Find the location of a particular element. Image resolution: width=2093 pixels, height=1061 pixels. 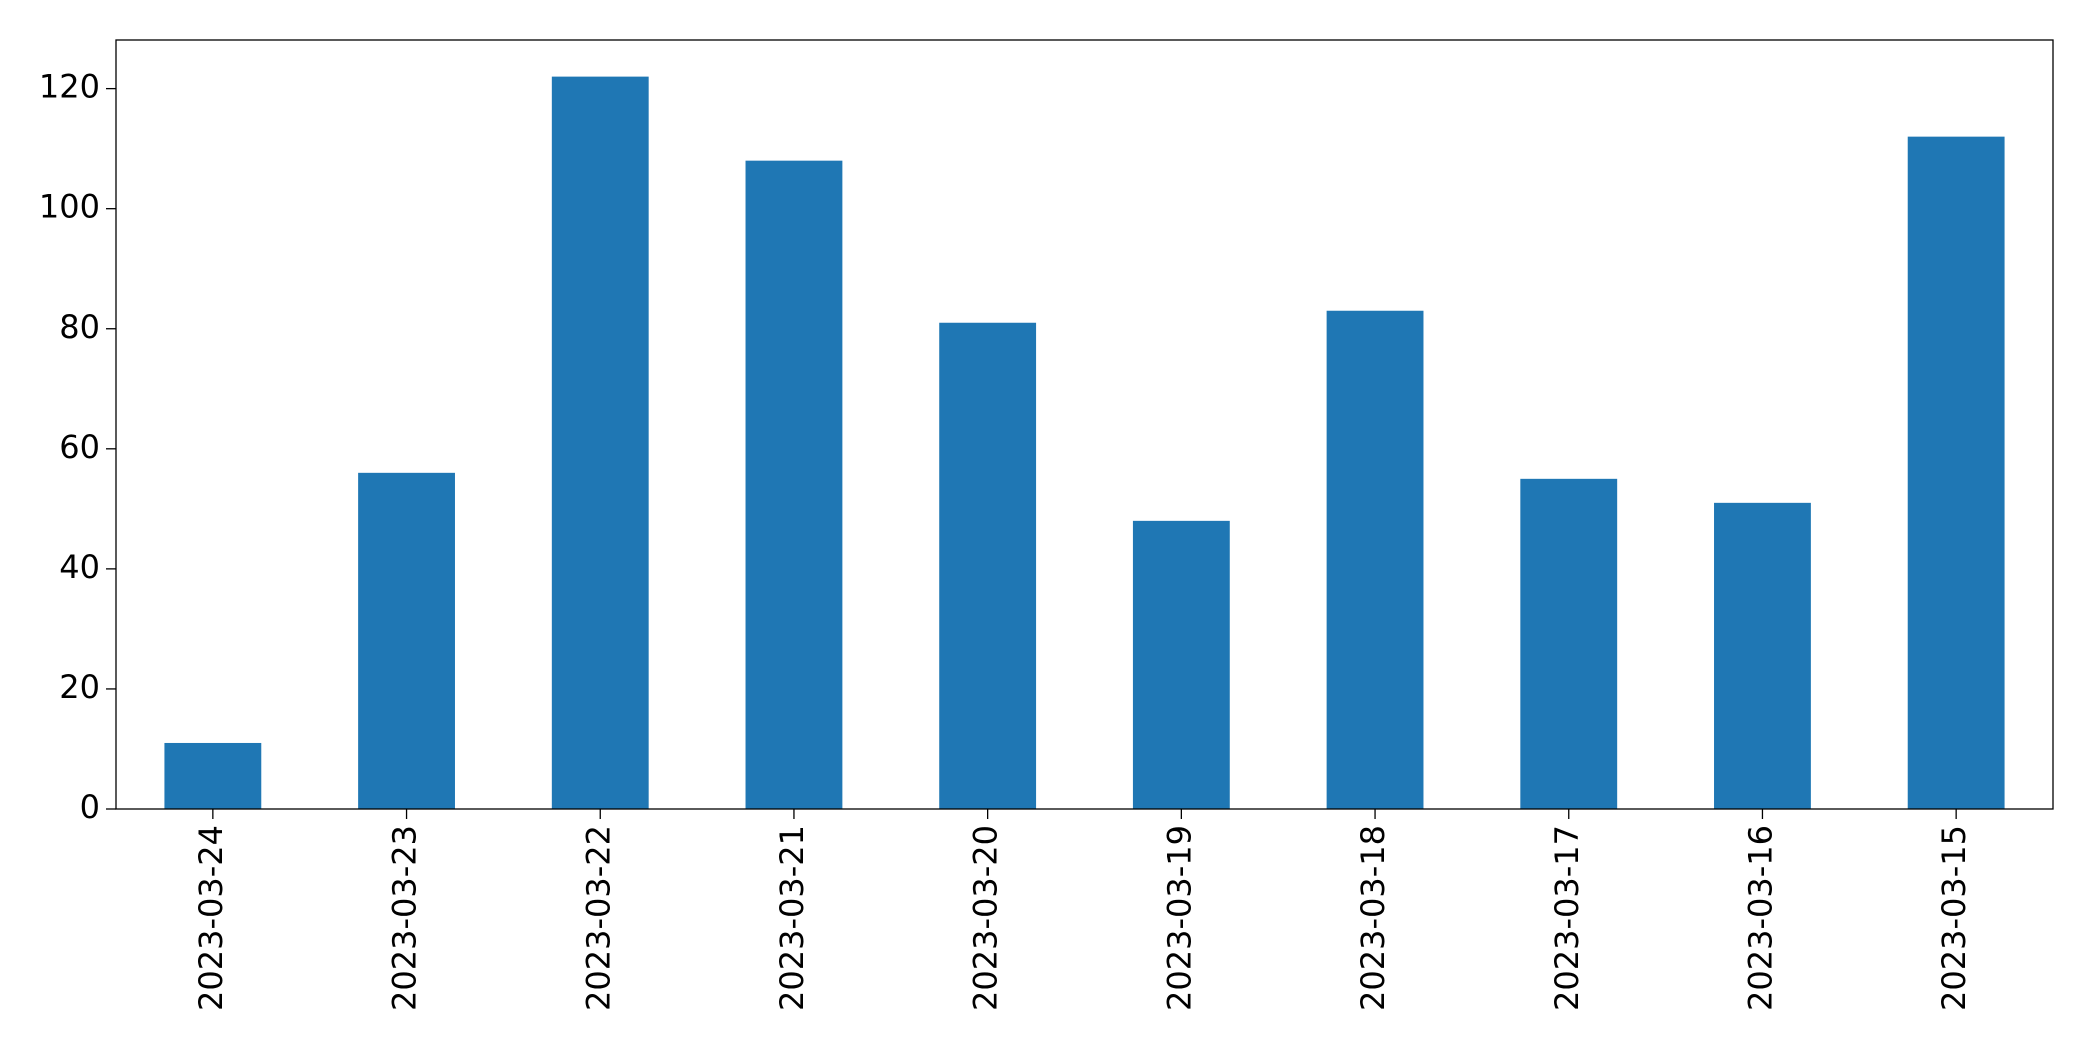

y-tick-label: 120 is located at coordinates (69, 87).